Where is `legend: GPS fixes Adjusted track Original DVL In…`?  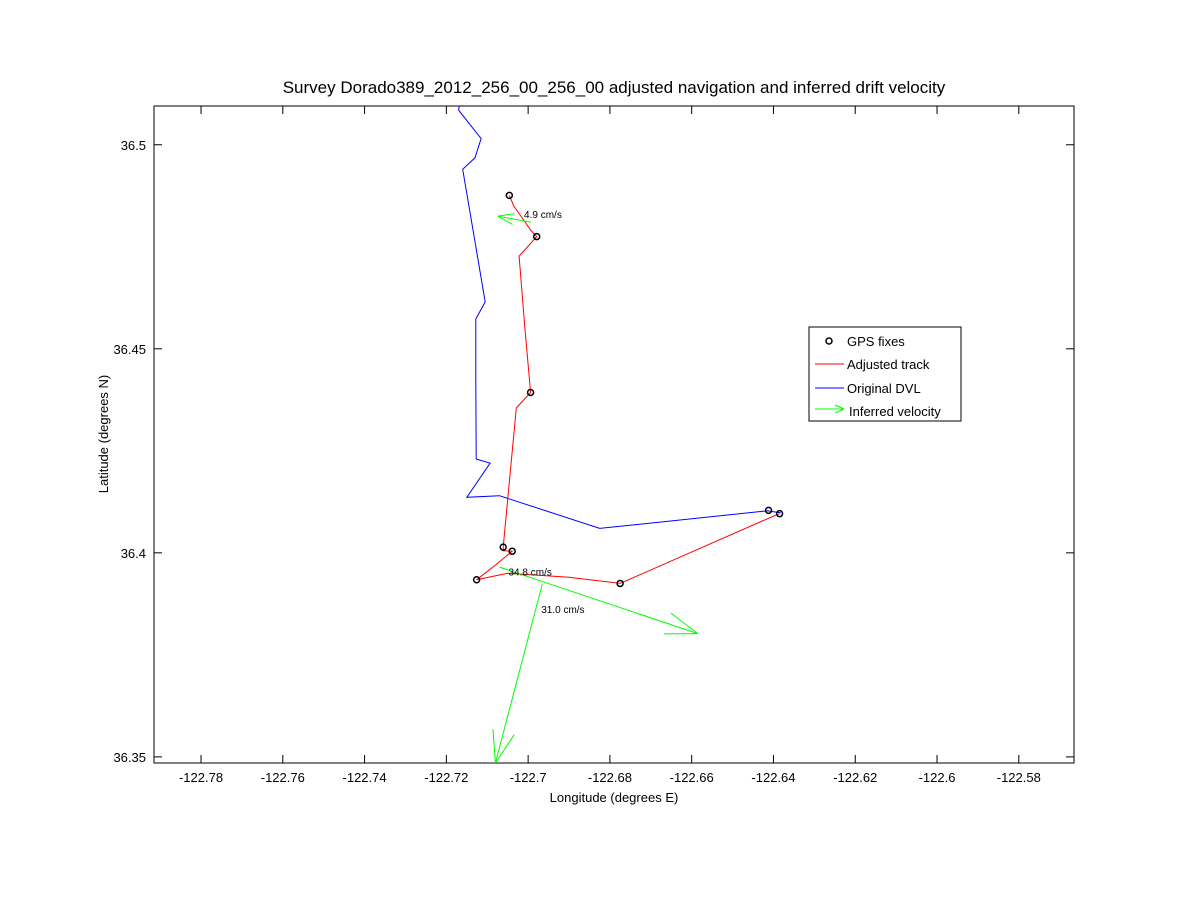 legend: GPS fixes Adjusted track Original DVL In… is located at coordinates (885, 374).